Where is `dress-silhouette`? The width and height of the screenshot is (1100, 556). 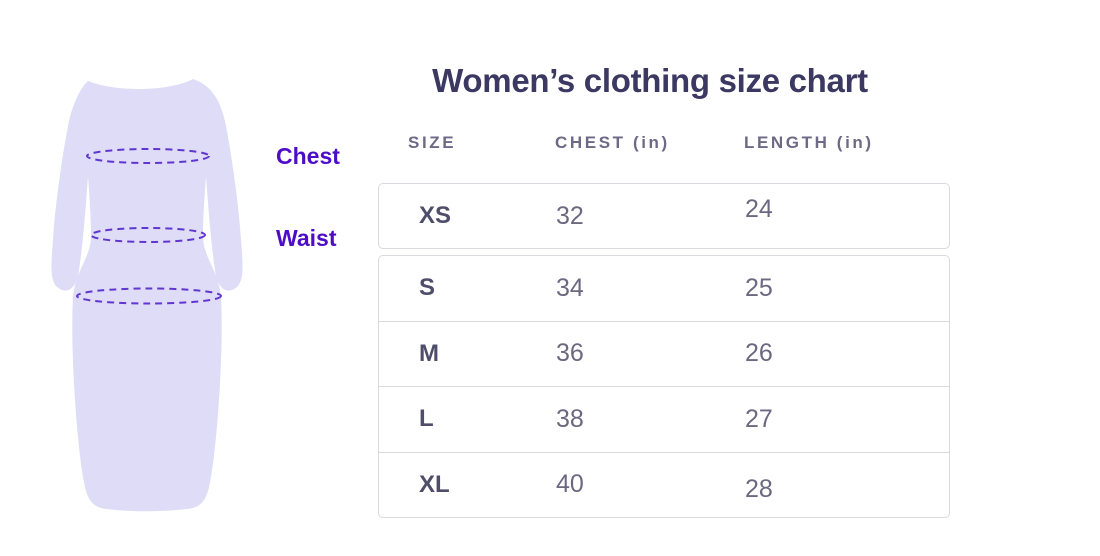 dress-silhouette is located at coordinates (147, 295).